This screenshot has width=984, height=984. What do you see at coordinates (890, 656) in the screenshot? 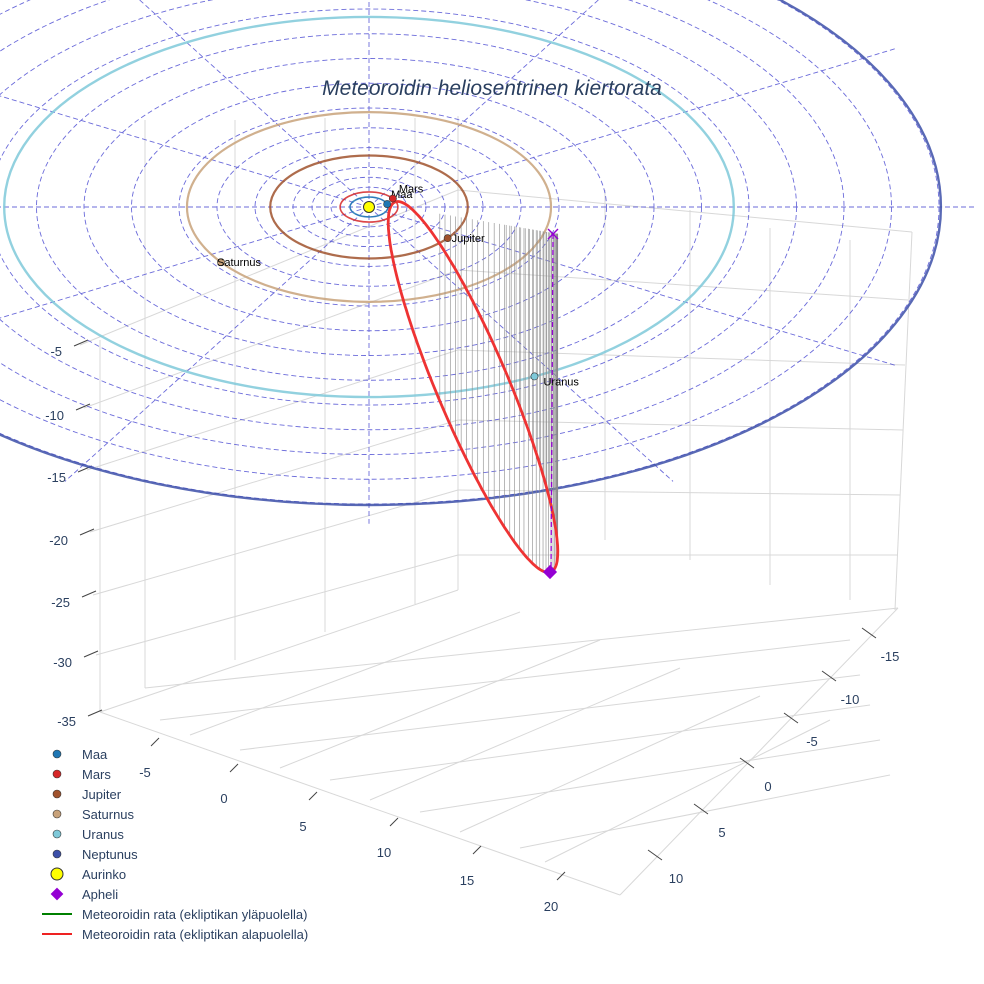
I see `y-tick-label: -15` at bounding box center [890, 656].